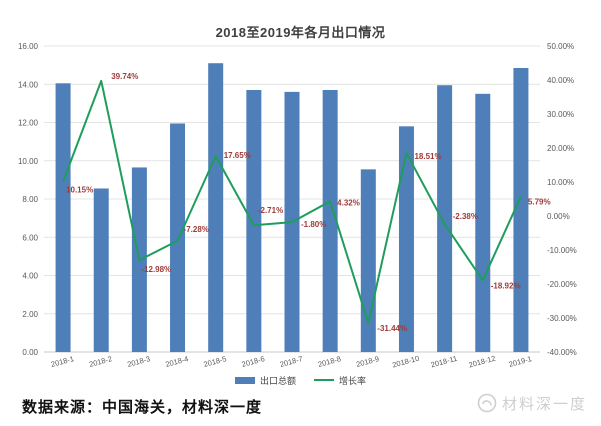 The height and width of the screenshot is (426, 601). I want to click on chart-legend: 出口总额 增长率, so click(300, 380).